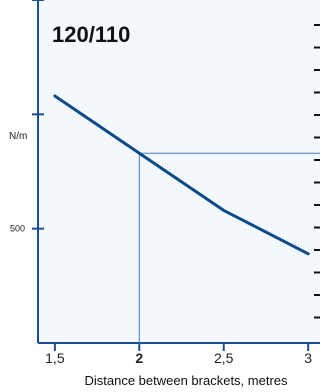  Describe the element at coordinates (317, 171) in the screenshot. I see `right-edge-ticks` at that location.